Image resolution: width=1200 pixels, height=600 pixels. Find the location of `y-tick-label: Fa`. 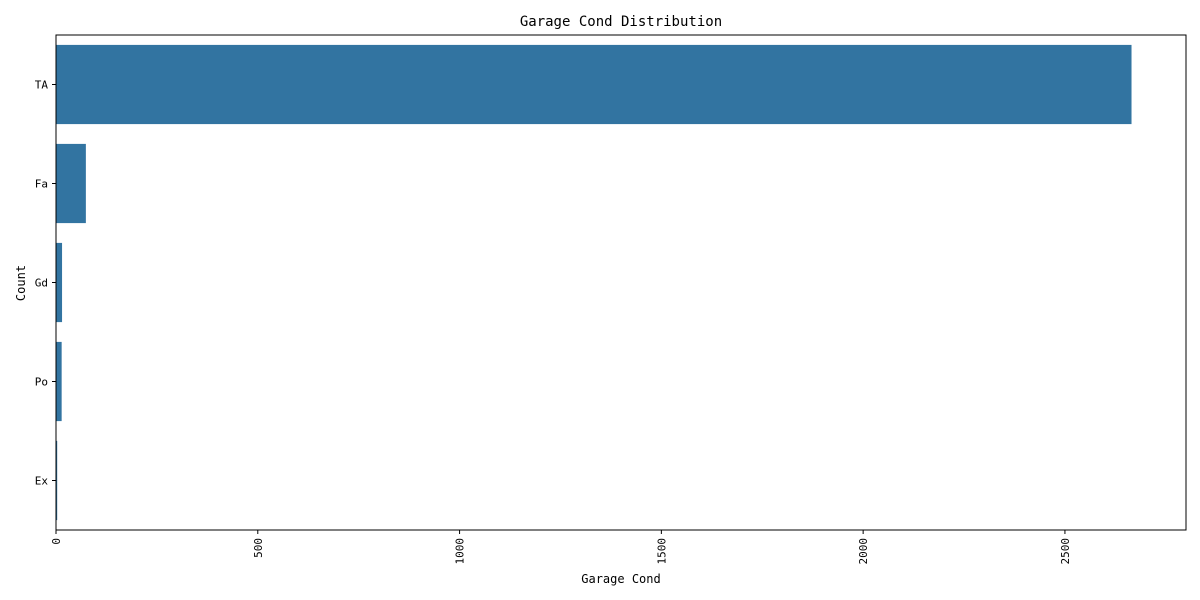

y-tick-label: Fa is located at coordinates (41, 184).